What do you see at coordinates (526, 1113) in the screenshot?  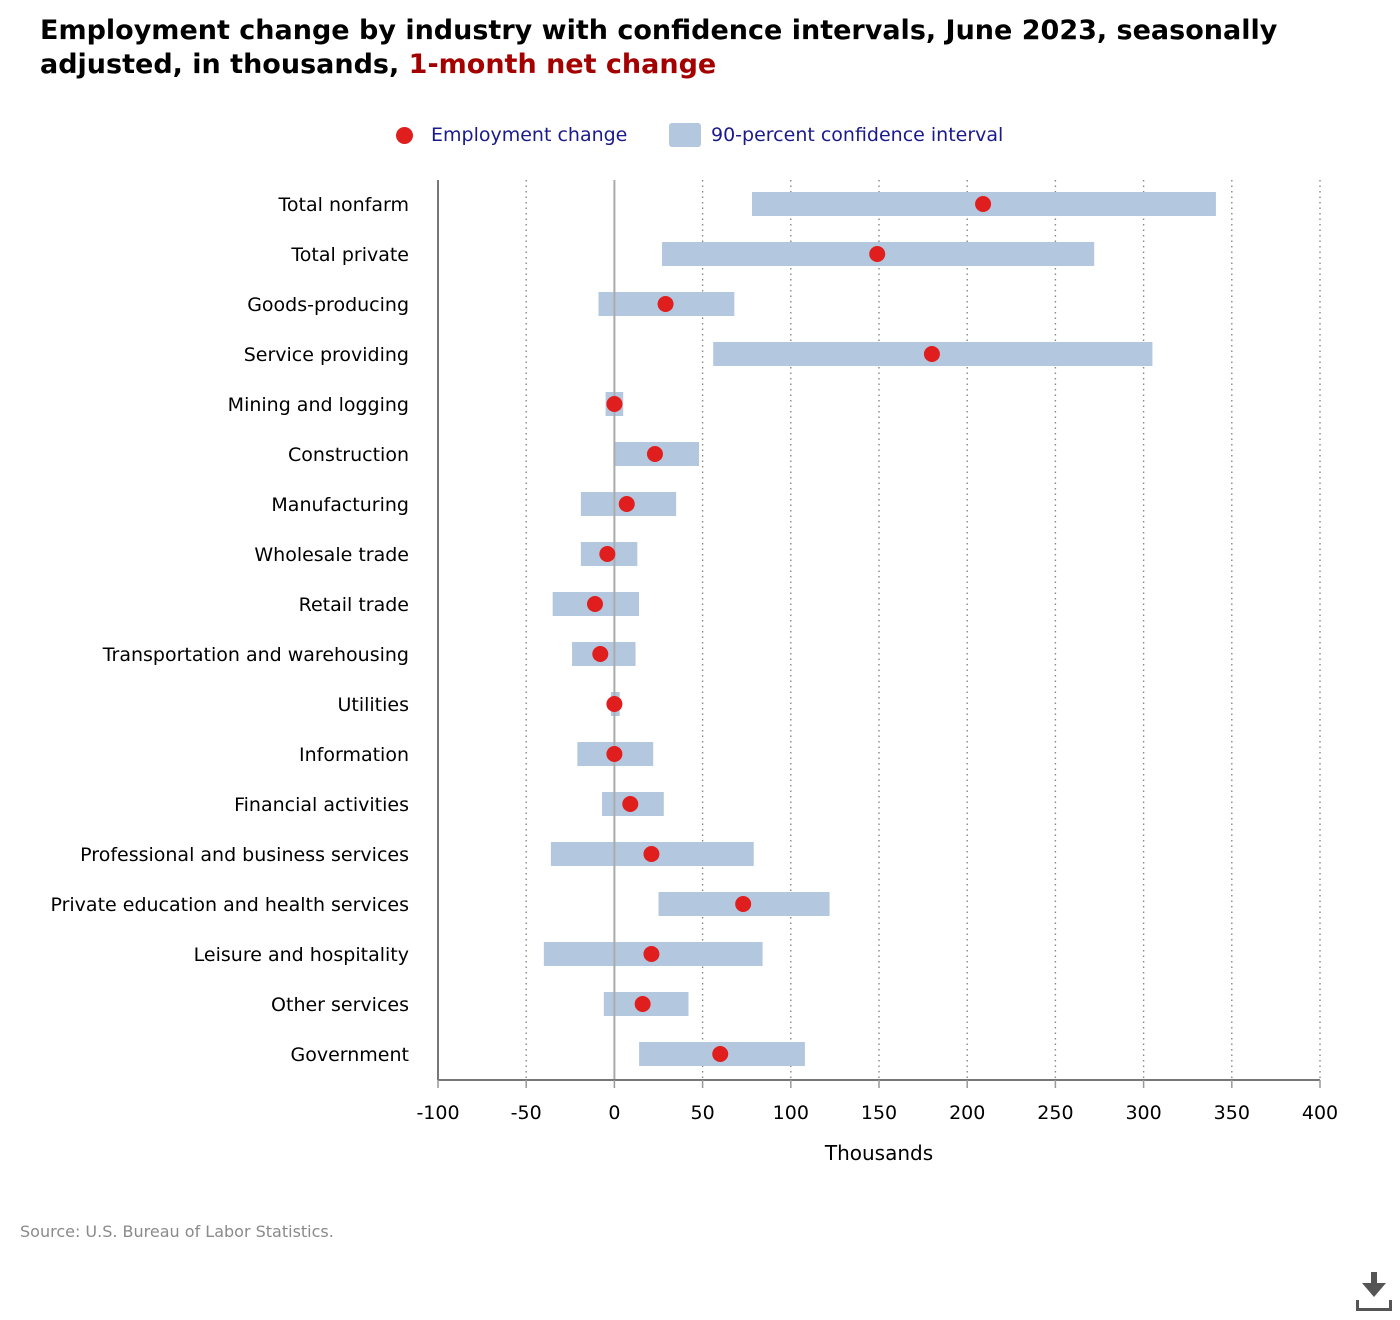 I see `x-tick-label: -50` at bounding box center [526, 1113].